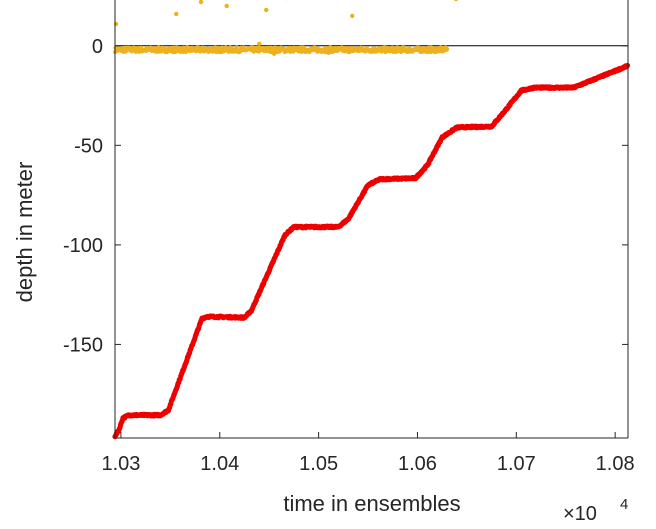  What do you see at coordinates (368, 453) in the screenshot?
I see `x-ticks: 1.03 1.04 1.05 1.06 1.07 1.08` at bounding box center [368, 453].